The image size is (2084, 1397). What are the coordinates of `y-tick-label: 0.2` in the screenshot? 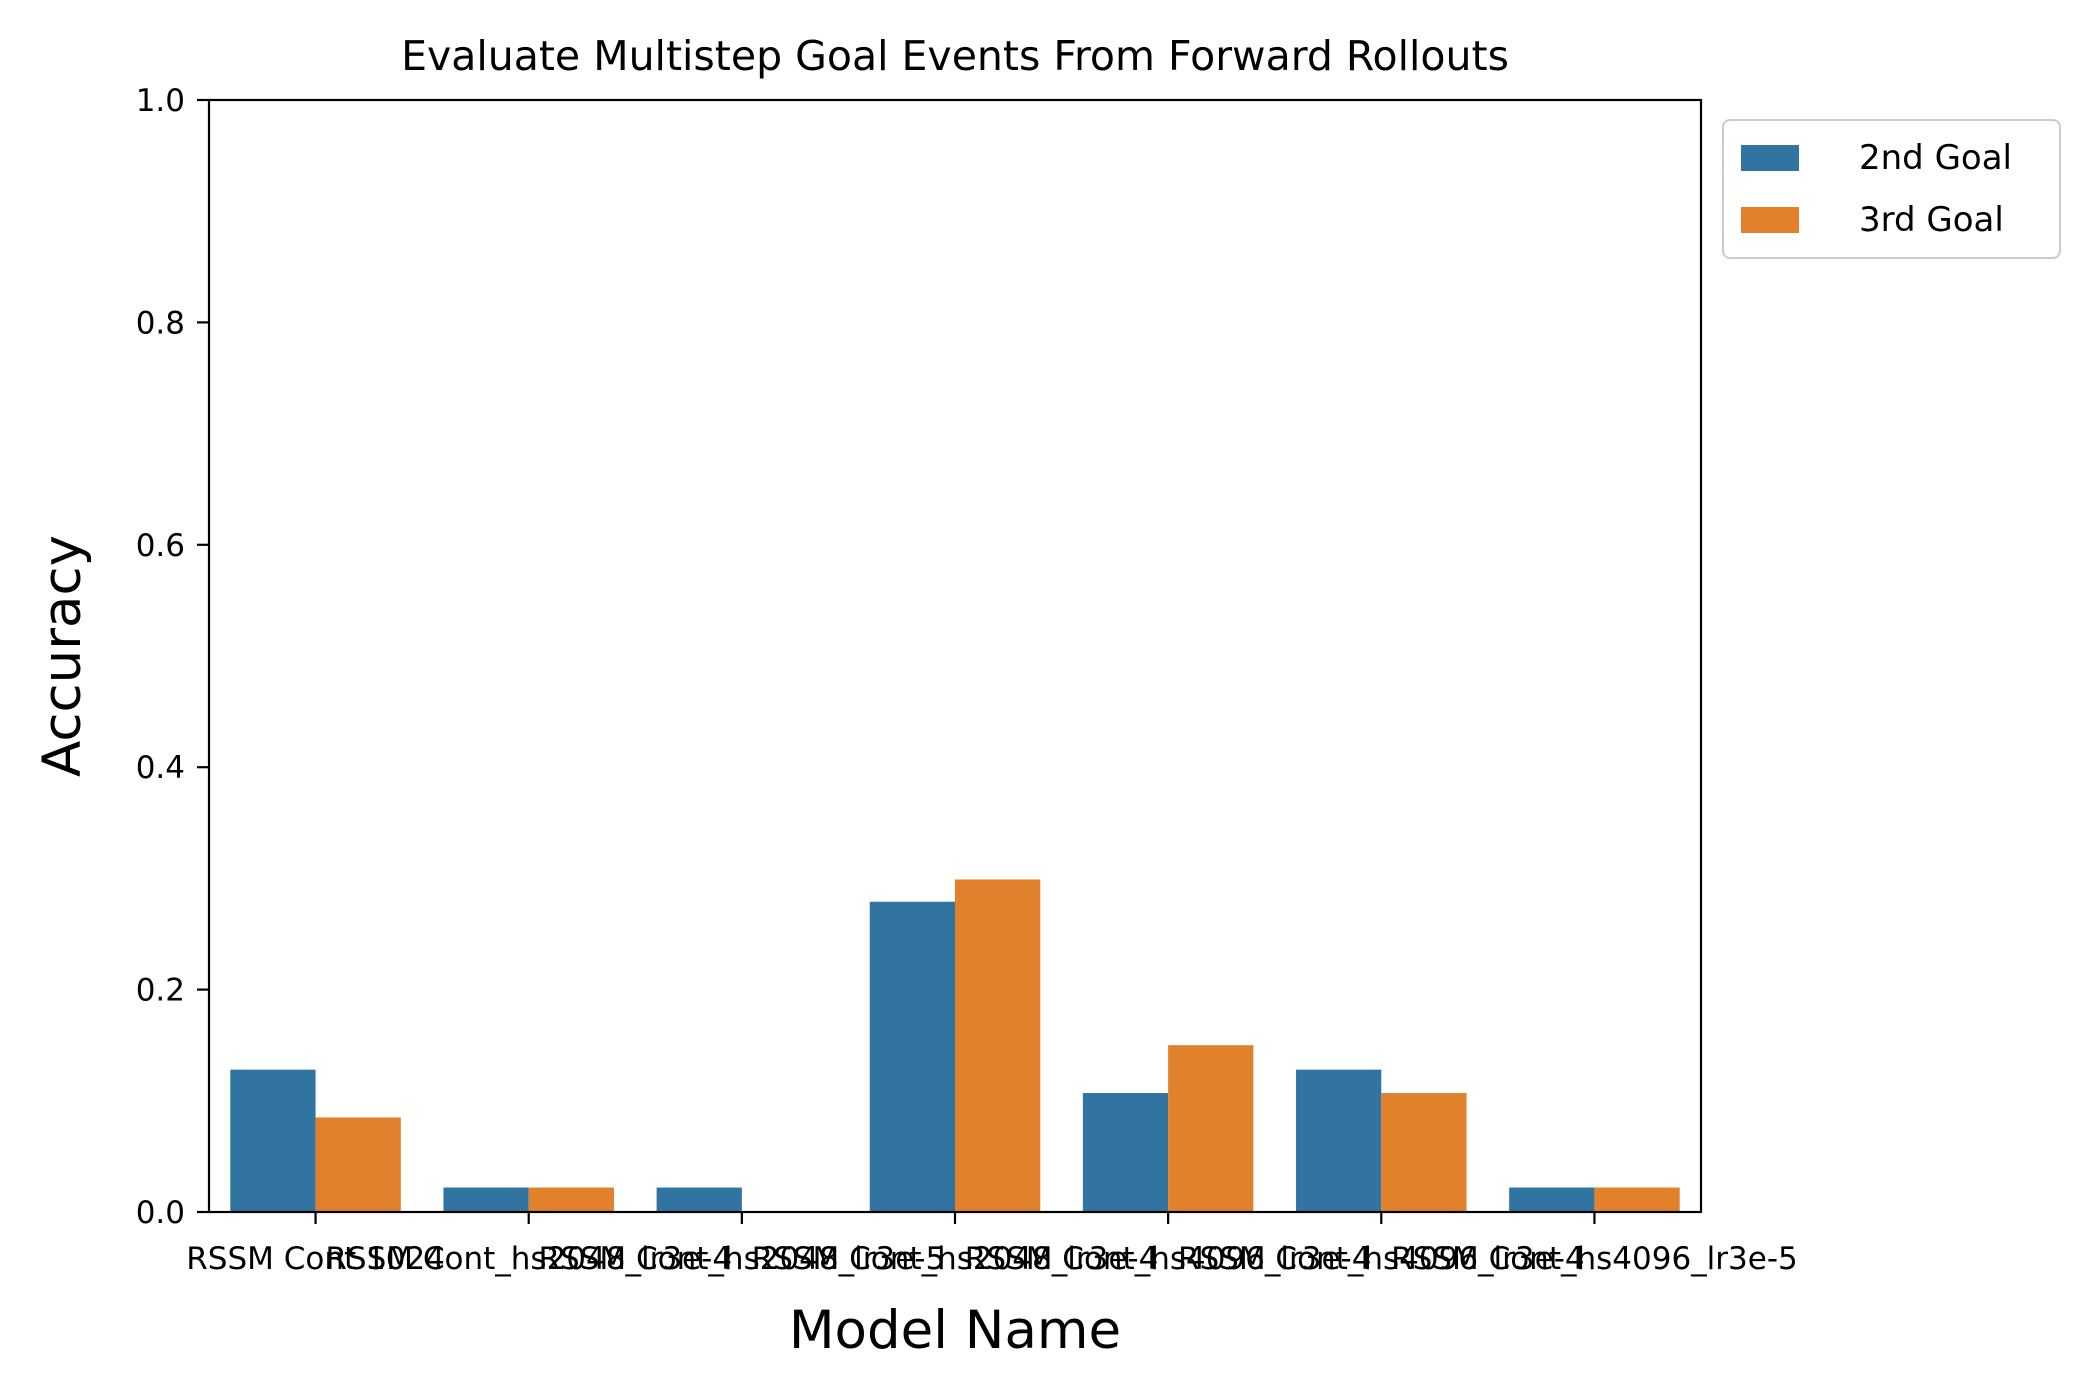 It's located at (160, 991).